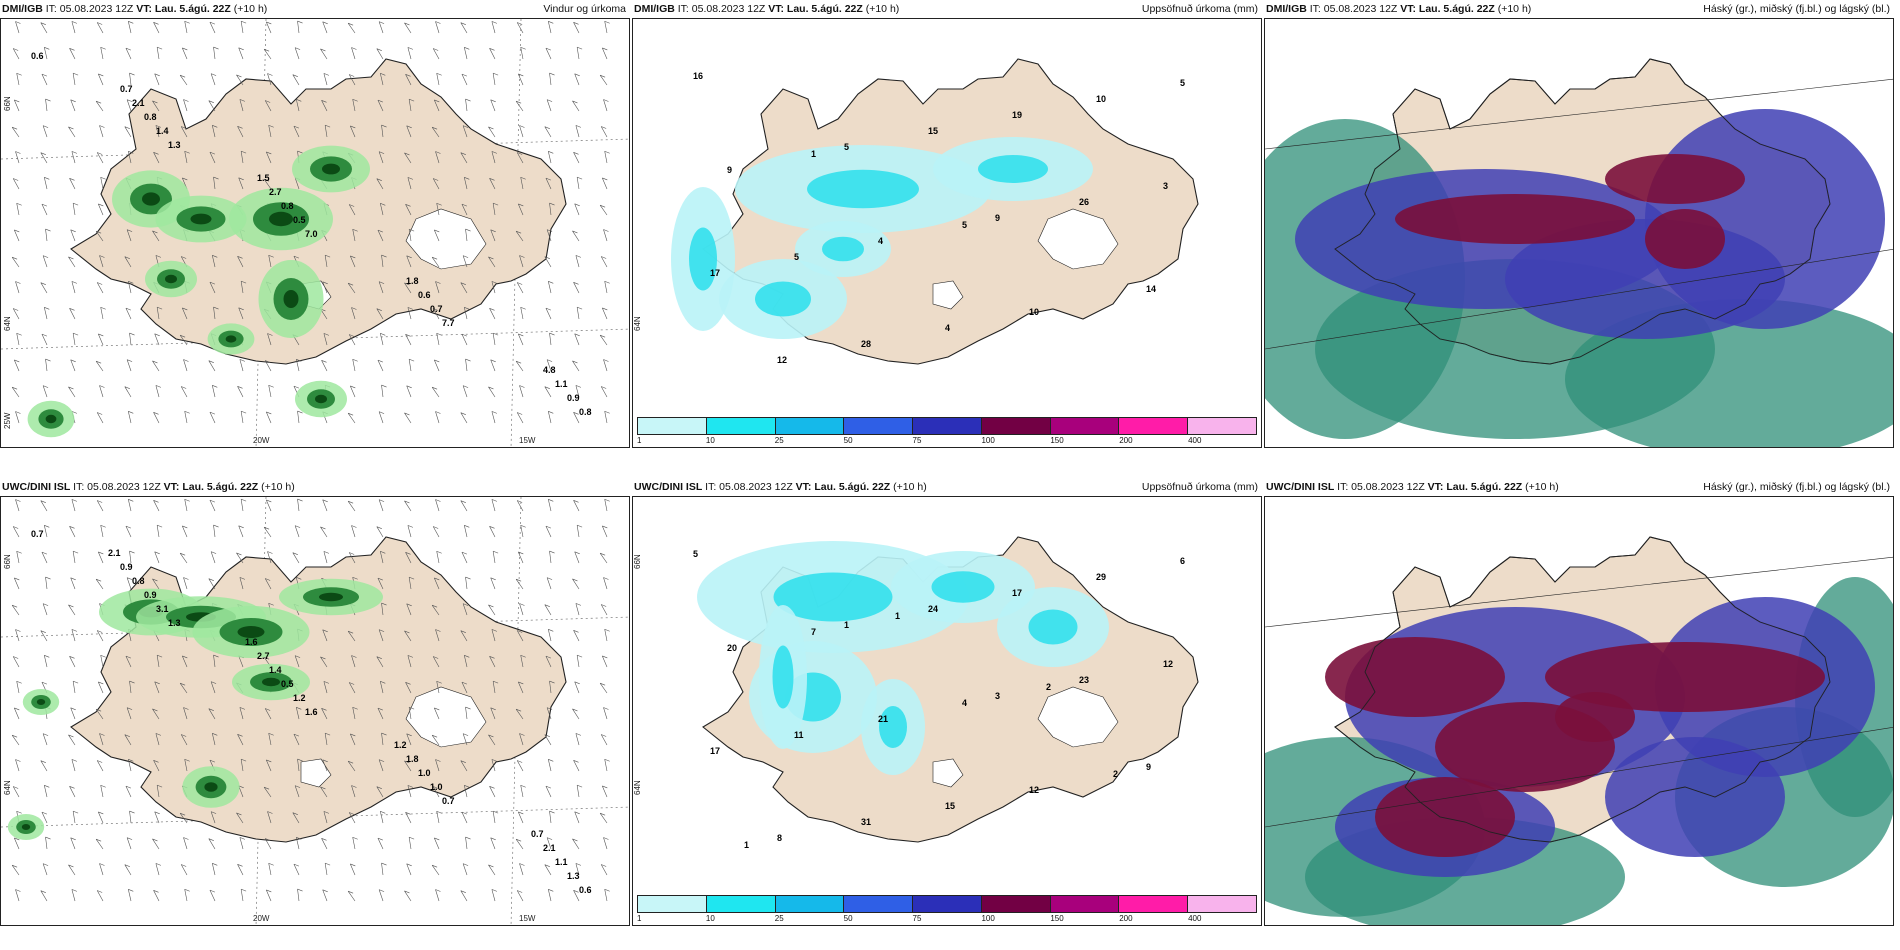 The height and width of the screenshot is (950, 1900). Describe the element at coordinates (1126, 440) in the screenshot. I see `colorbar-label: 200` at that location.